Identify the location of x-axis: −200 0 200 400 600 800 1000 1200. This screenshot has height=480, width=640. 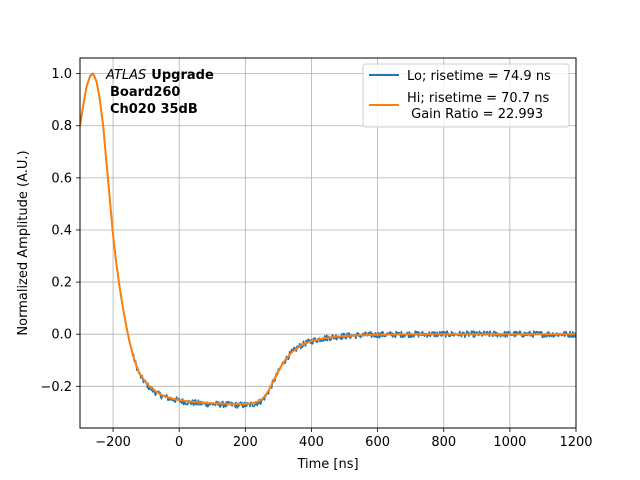
(344, 439).